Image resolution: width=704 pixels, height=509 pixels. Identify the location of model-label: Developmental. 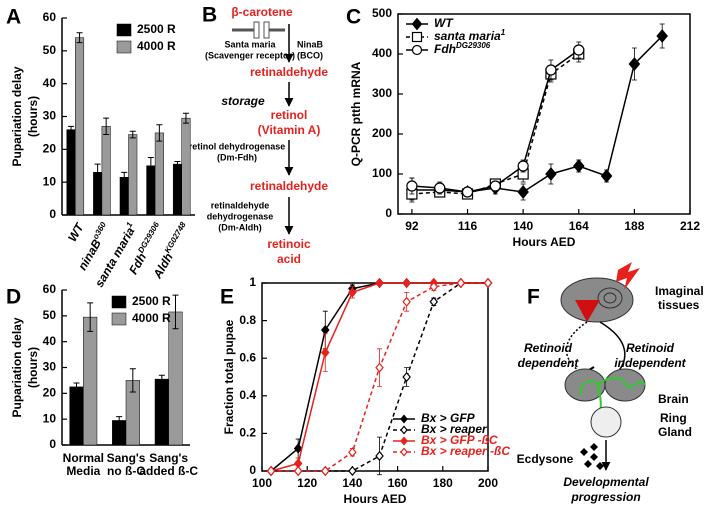
(606, 482).